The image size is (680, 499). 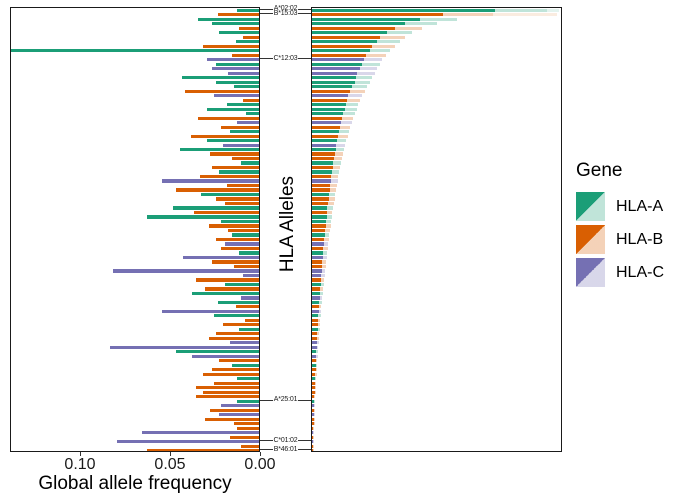 What do you see at coordinates (620, 225) in the screenshot?
I see `gene-legend: Gene HLA-A HLA-B HLA-C` at bounding box center [620, 225].